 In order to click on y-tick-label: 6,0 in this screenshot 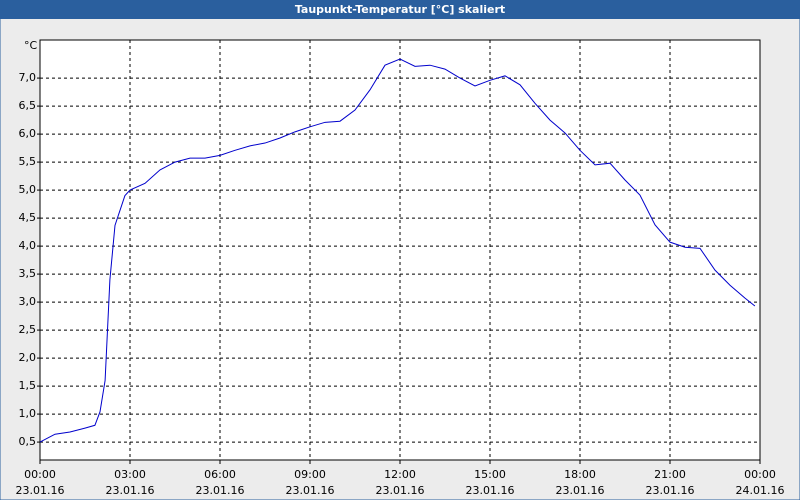, I will do `click(28, 133)`.